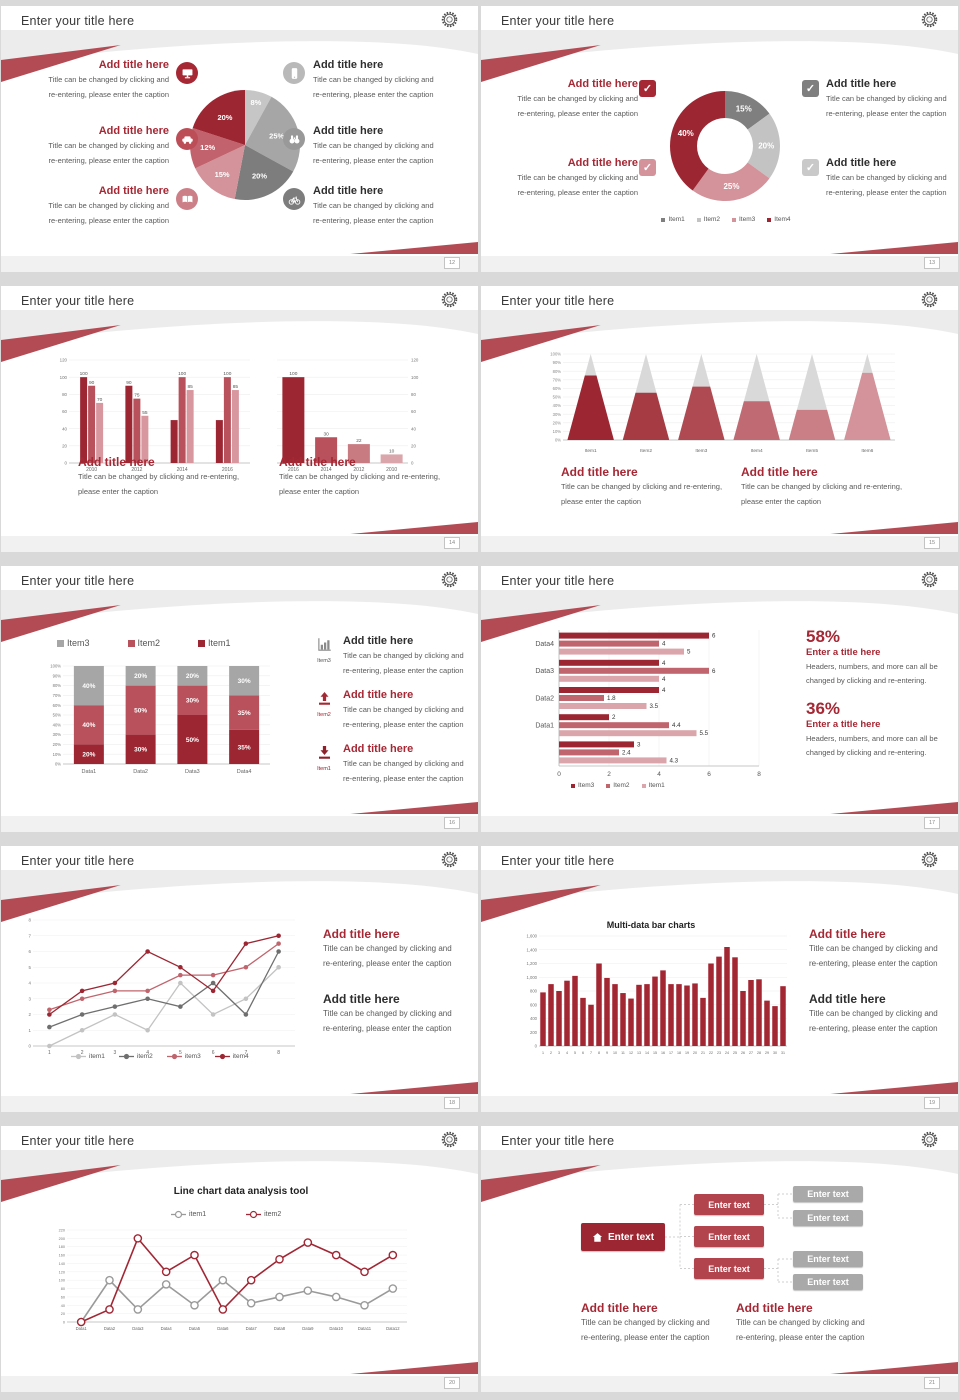 The width and height of the screenshot is (960, 1400). What do you see at coordinates (57, 685) in the screenshot?
I see `svg-text: 80%` at bounding box center [57, 685].